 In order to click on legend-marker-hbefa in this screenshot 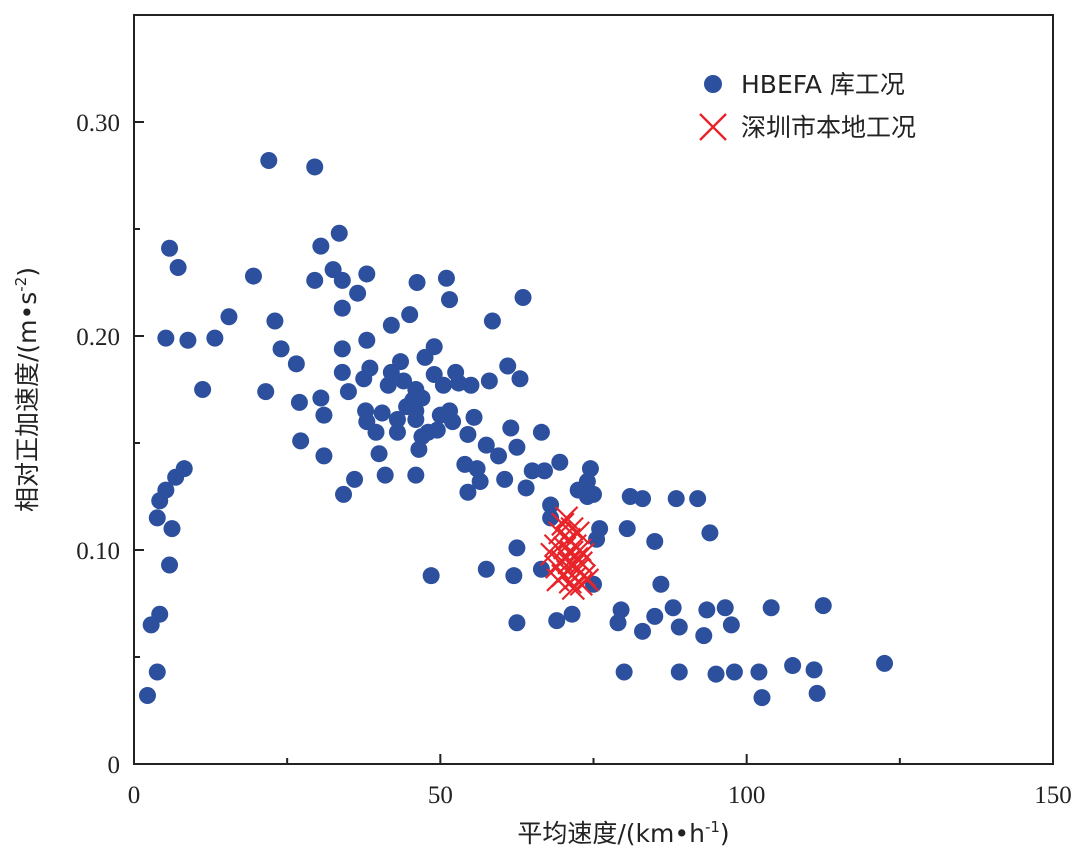, I will do `click(713, 84)`.